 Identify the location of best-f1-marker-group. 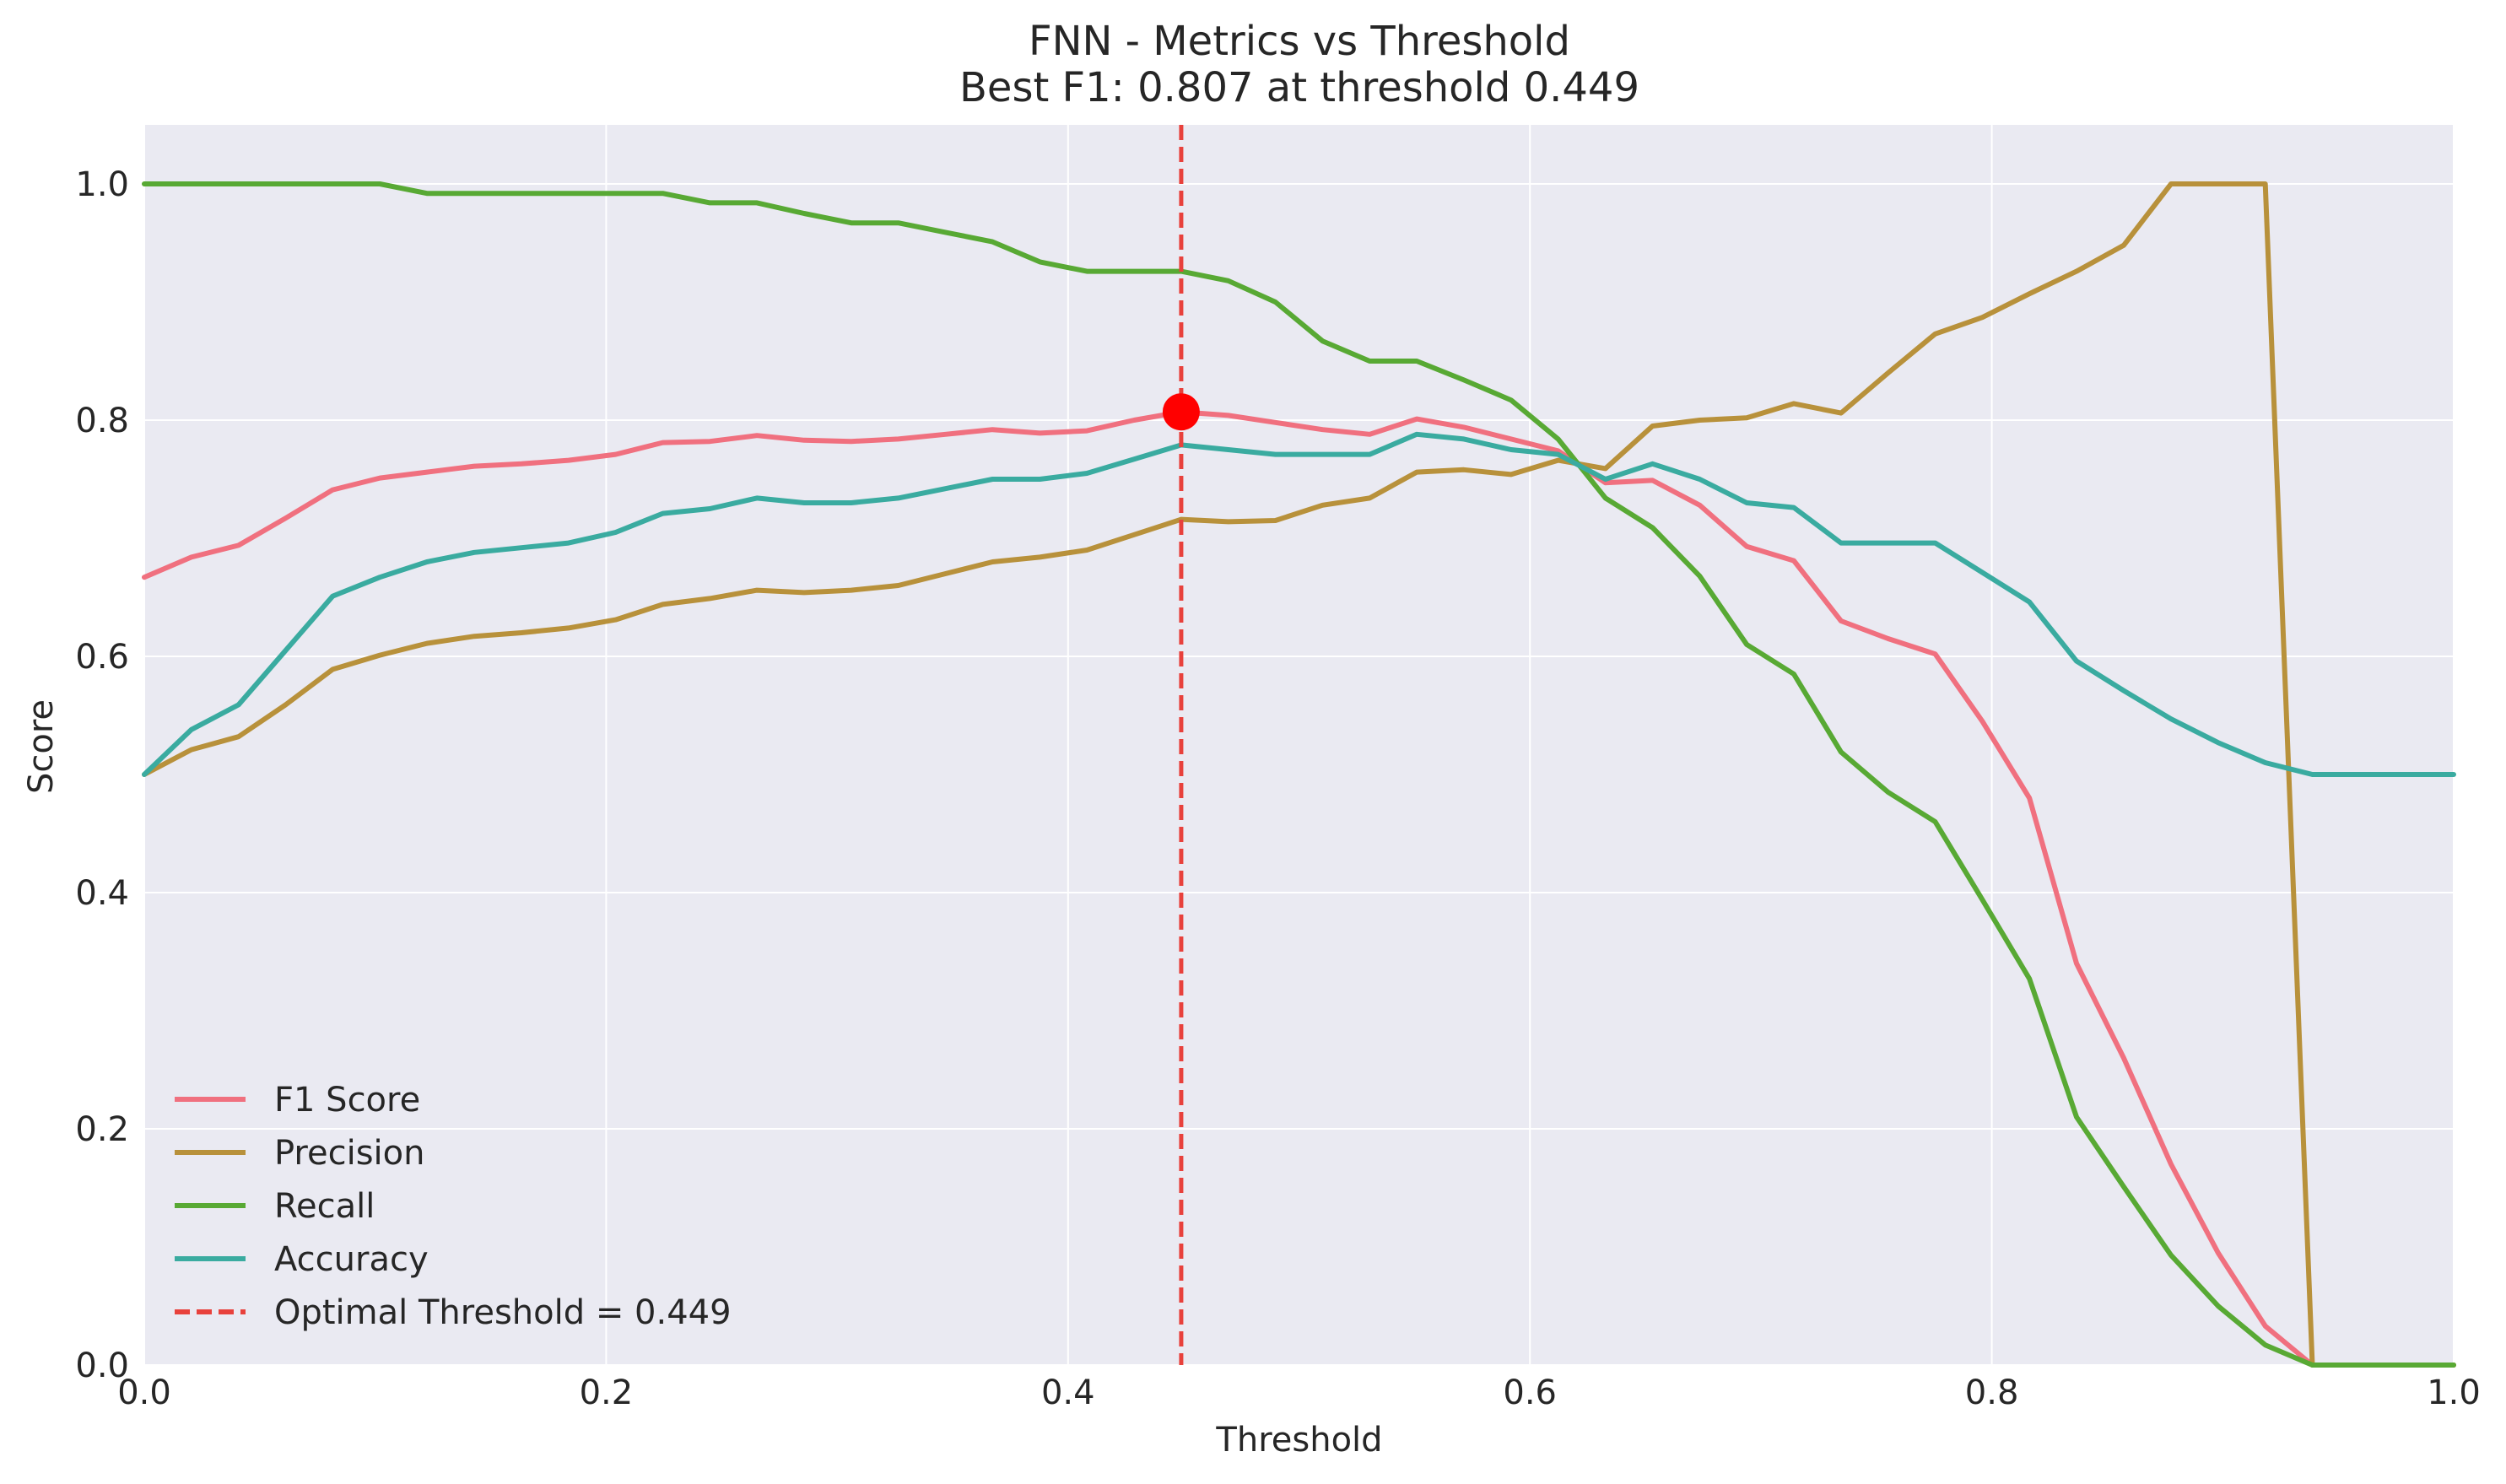
(1181, 412).